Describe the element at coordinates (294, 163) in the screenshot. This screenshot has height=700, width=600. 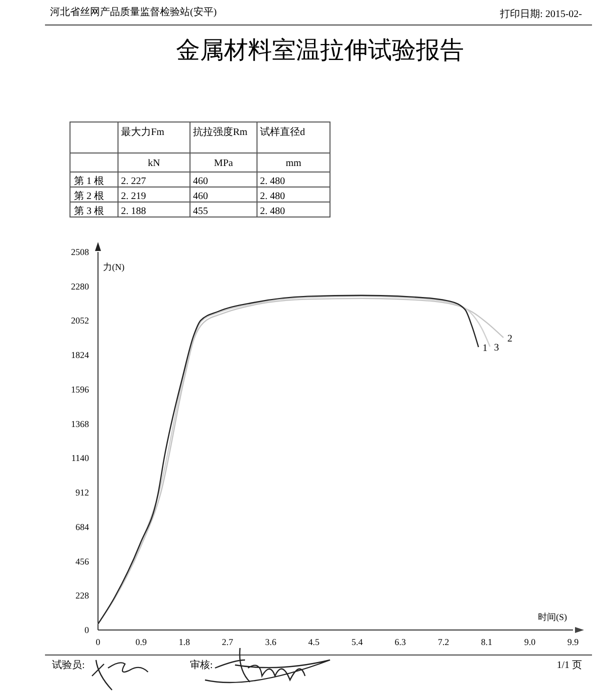
I see `text: mm` at that location.